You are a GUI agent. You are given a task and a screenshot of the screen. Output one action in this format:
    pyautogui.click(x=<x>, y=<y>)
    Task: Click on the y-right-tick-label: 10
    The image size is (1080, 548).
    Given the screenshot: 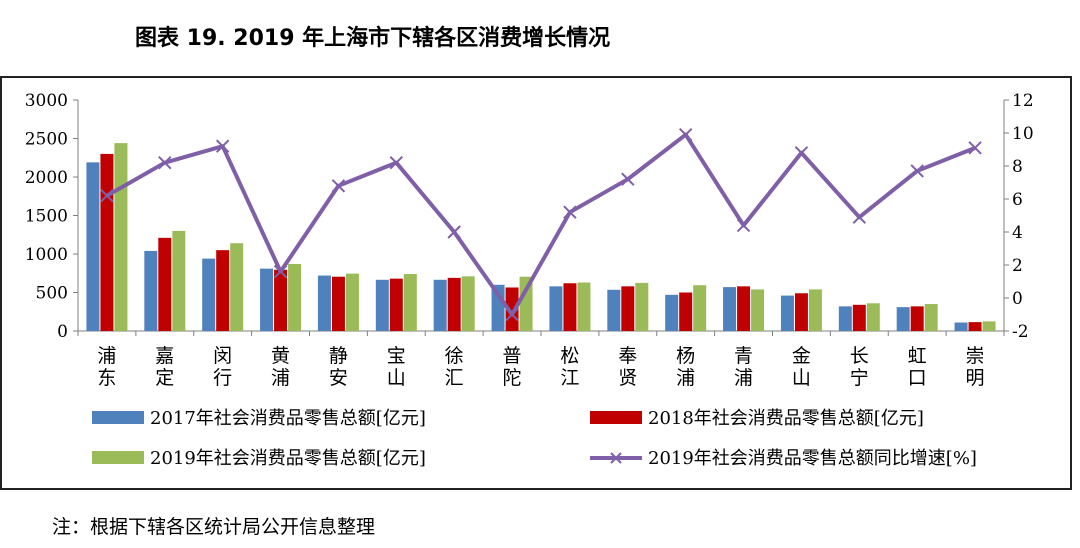 What is the action you would take?
    pyautogui.click(x=1023, y=134)
    